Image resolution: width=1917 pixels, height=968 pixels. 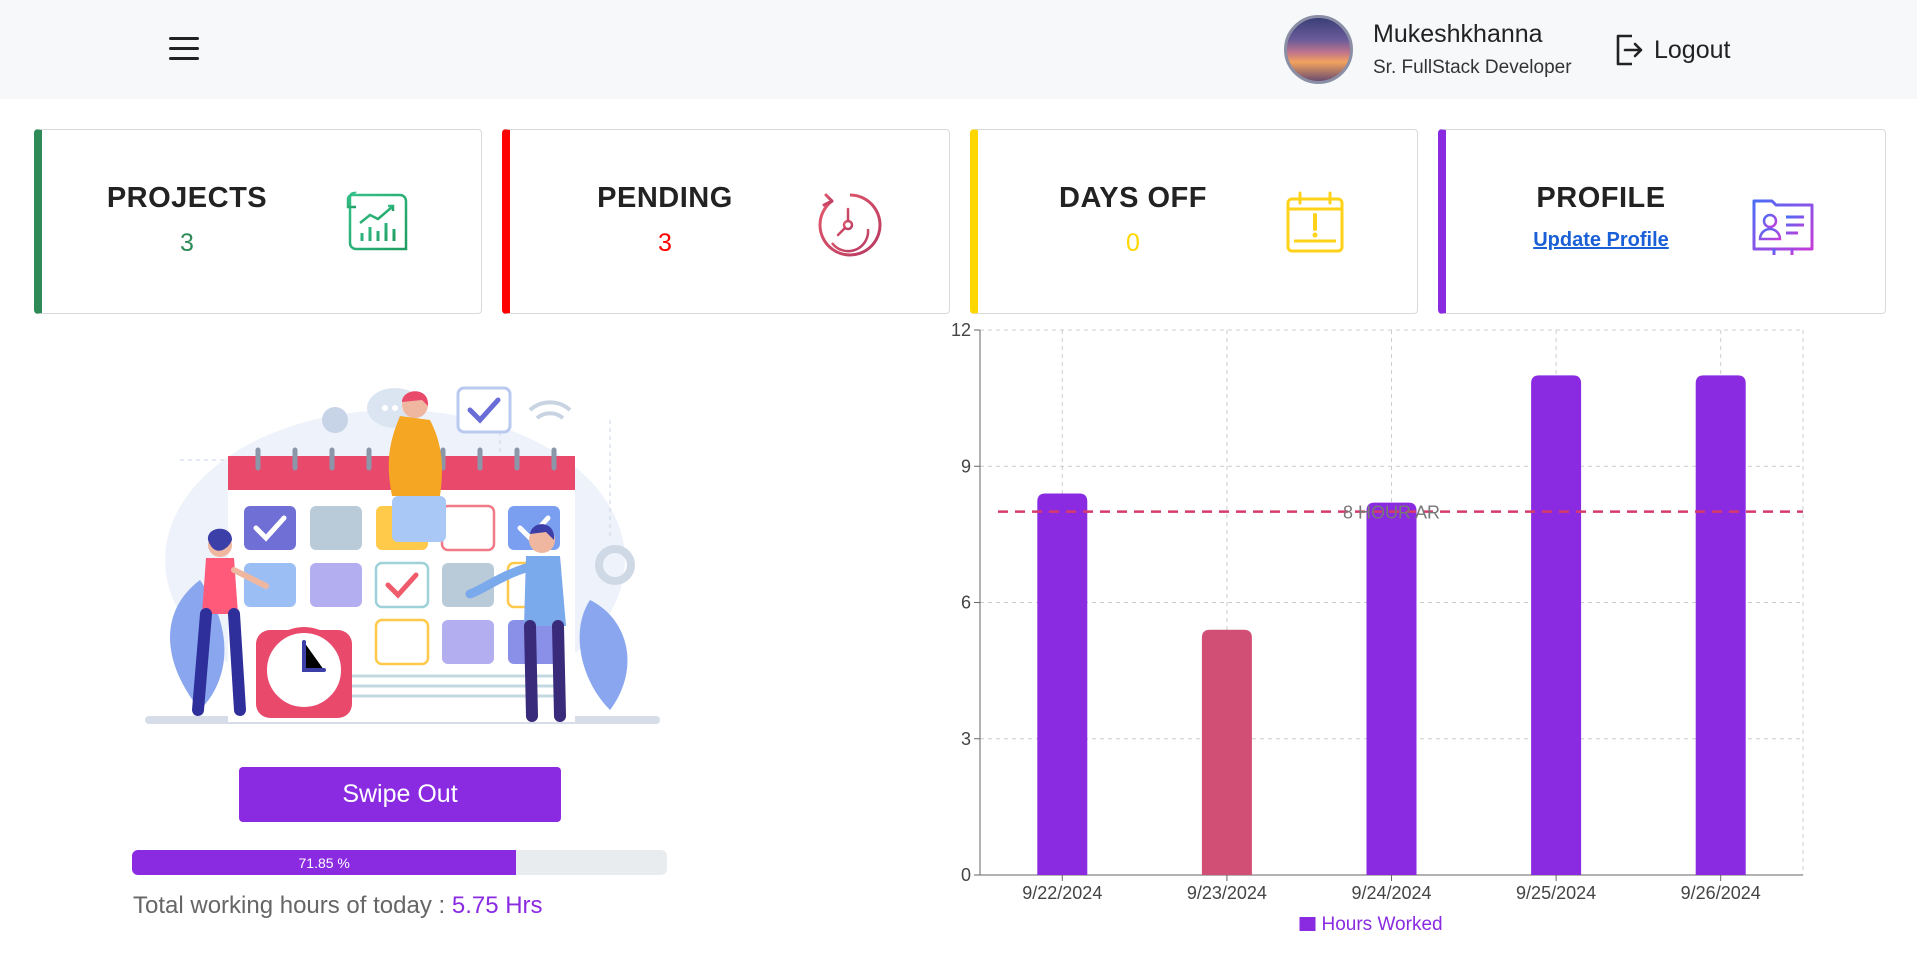 I want to click on calendar-illustration, so click(x=402, y=555).